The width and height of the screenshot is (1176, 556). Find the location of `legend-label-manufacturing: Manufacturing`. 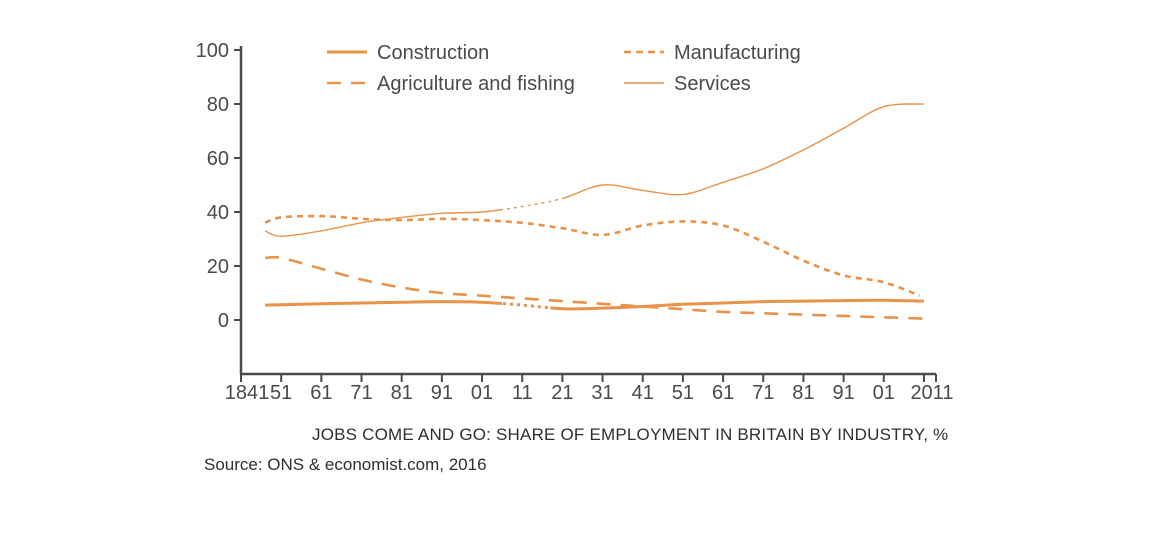

legend-label-manufacturing: Manufacturing is located at coordinates (737, 53).